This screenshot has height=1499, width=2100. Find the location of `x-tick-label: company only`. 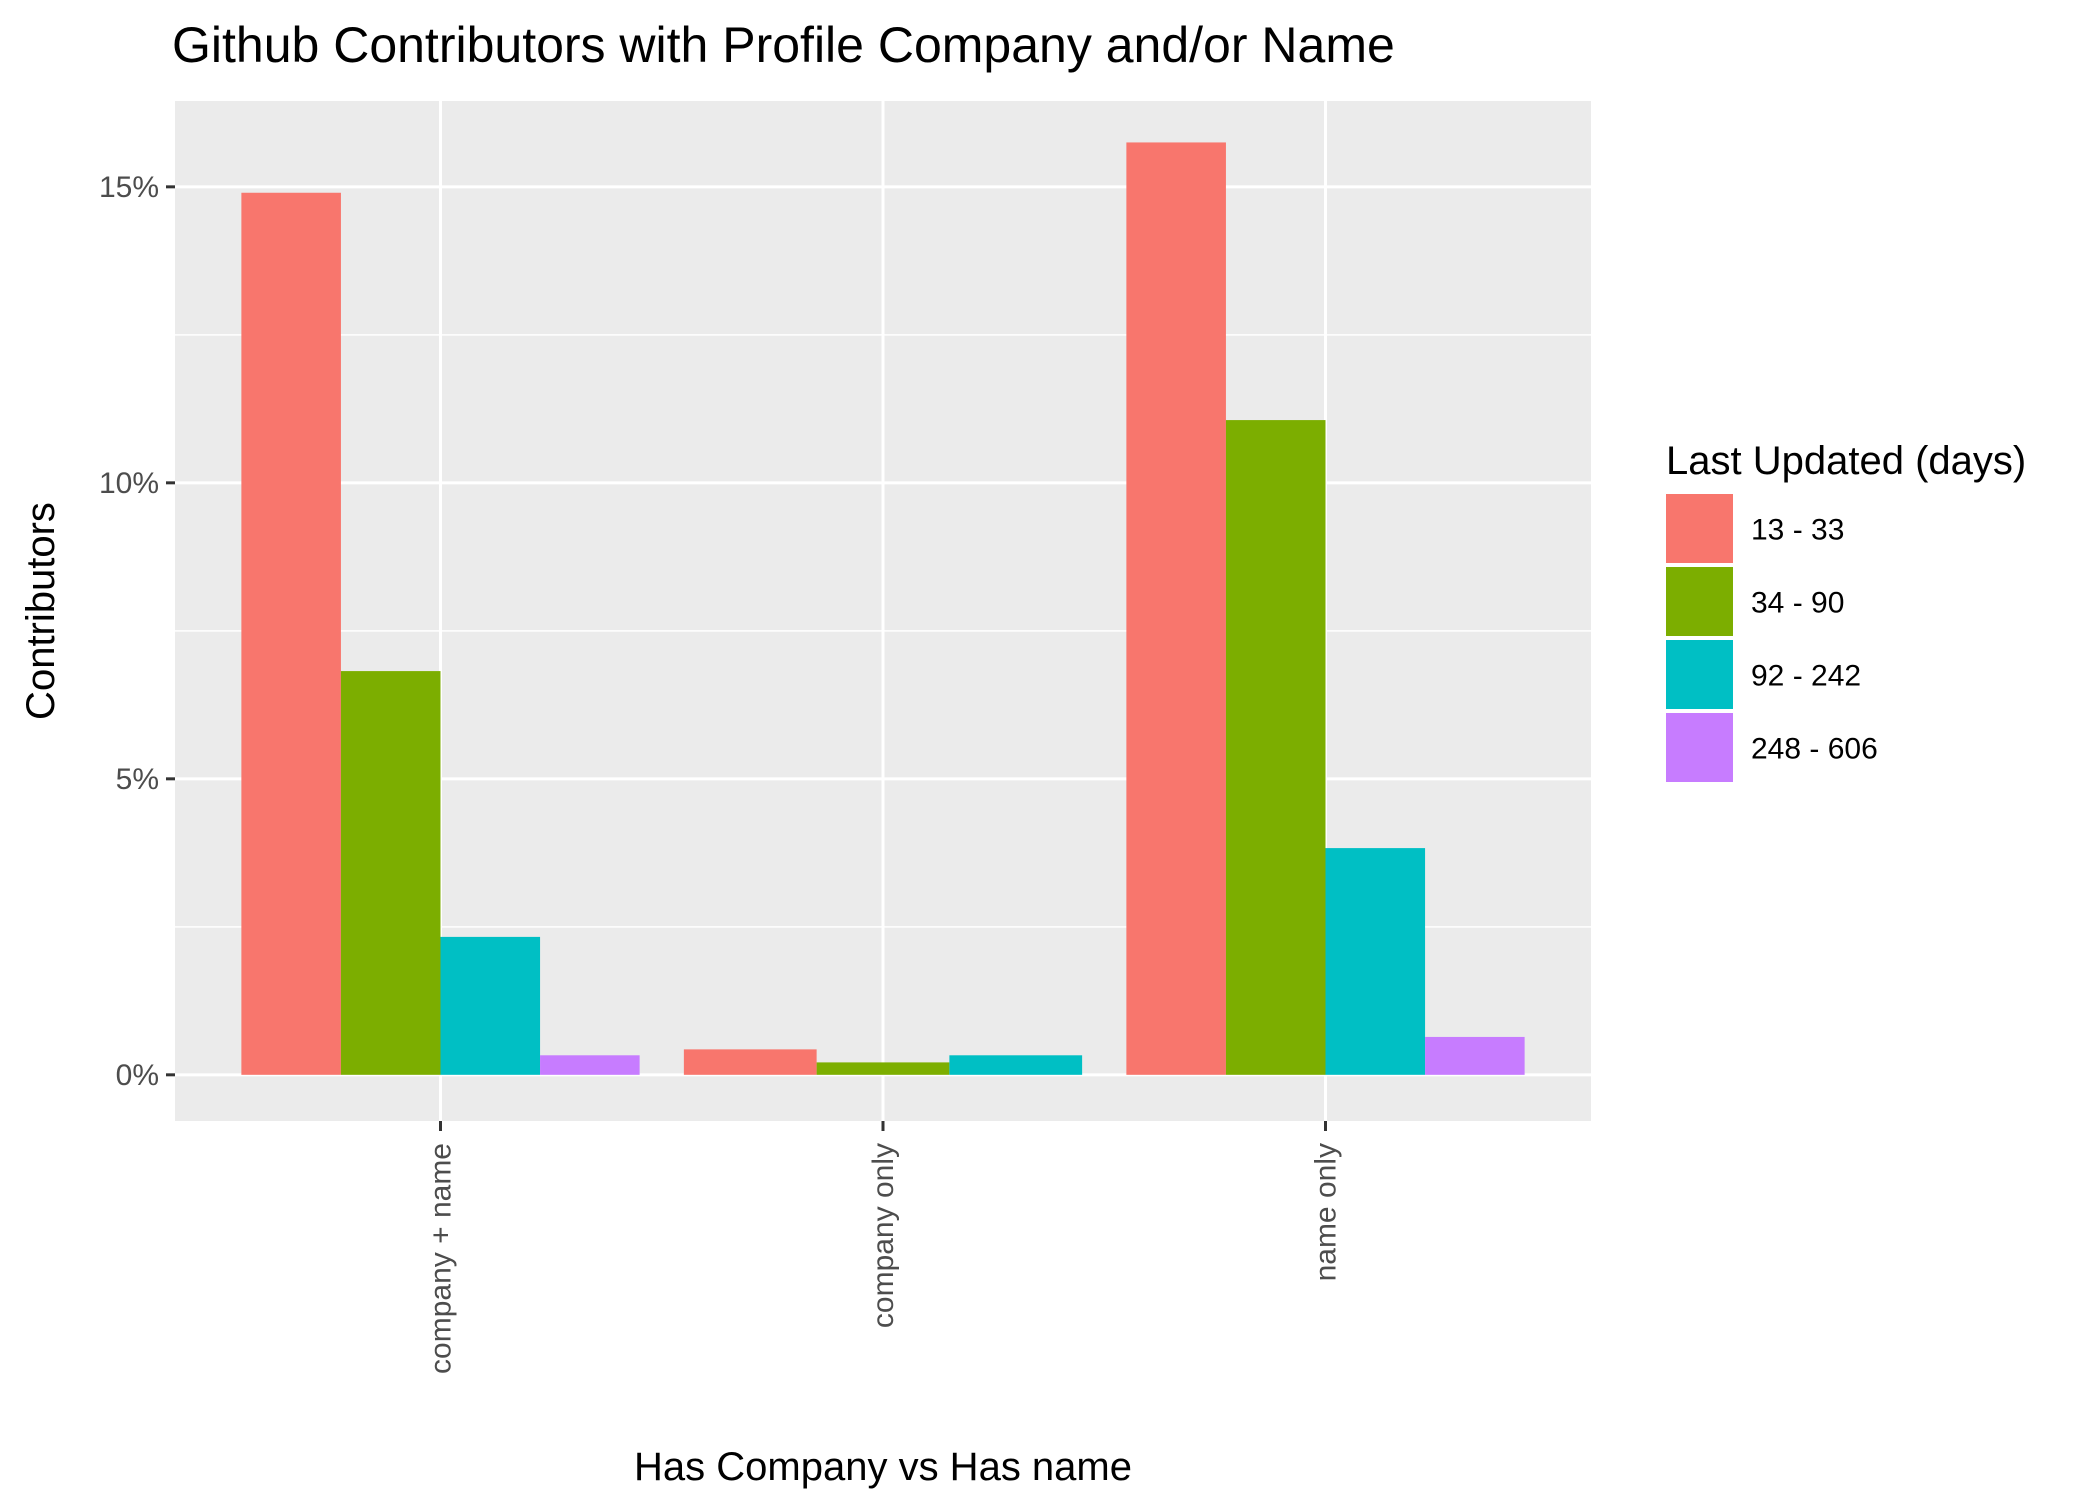

x-tick-label: company only is located at coordinates (883, 1235).